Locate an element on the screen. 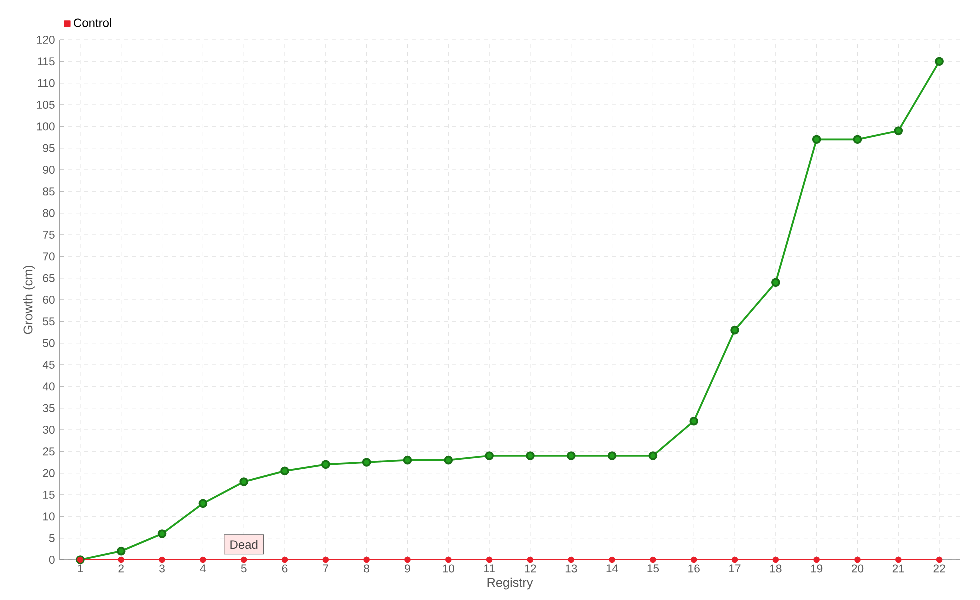  y-tick-label: 25 is located at coordinates (49, 452).